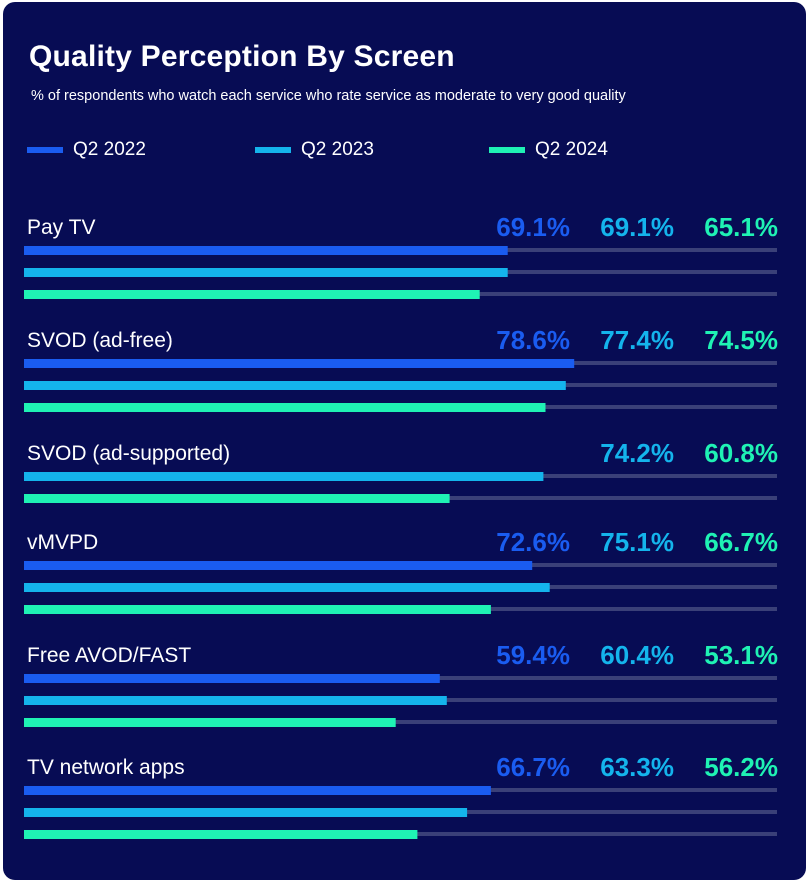  What do you see at coordinates (533, 655) in the screenshot?
I see `data-label: 59.4%` at bounding box center [533, 655].